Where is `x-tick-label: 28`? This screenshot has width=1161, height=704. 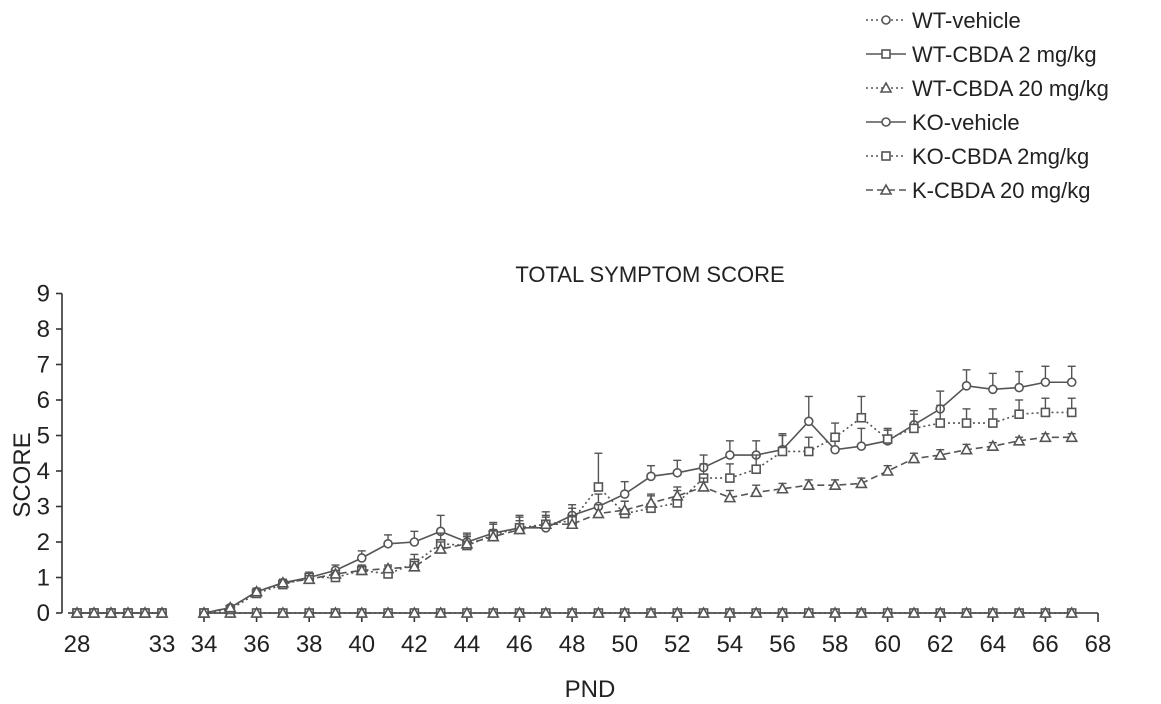
x-tick-label: 28 is located at coordinates (77, 644).